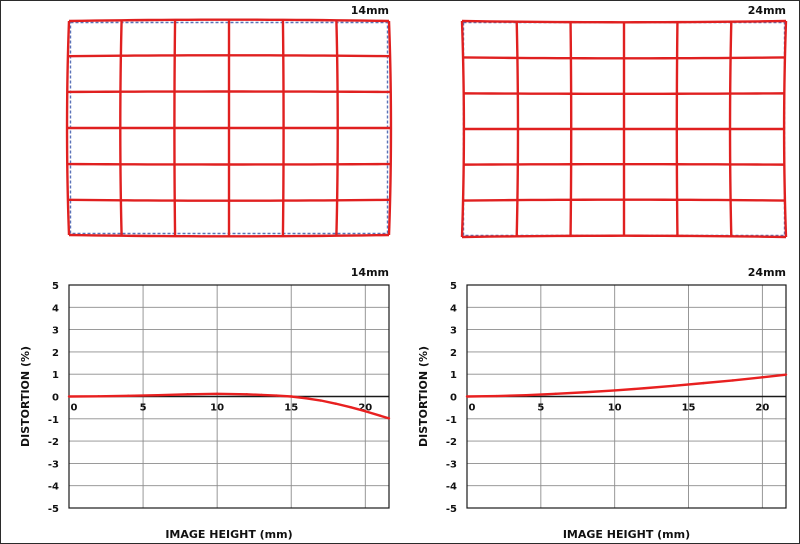 This screenshot has height=544, width=800. What do you see at coordinates (767, 10) in the screenshot?
I see `grid-title: 24mm` at bounding box center [767, 10].